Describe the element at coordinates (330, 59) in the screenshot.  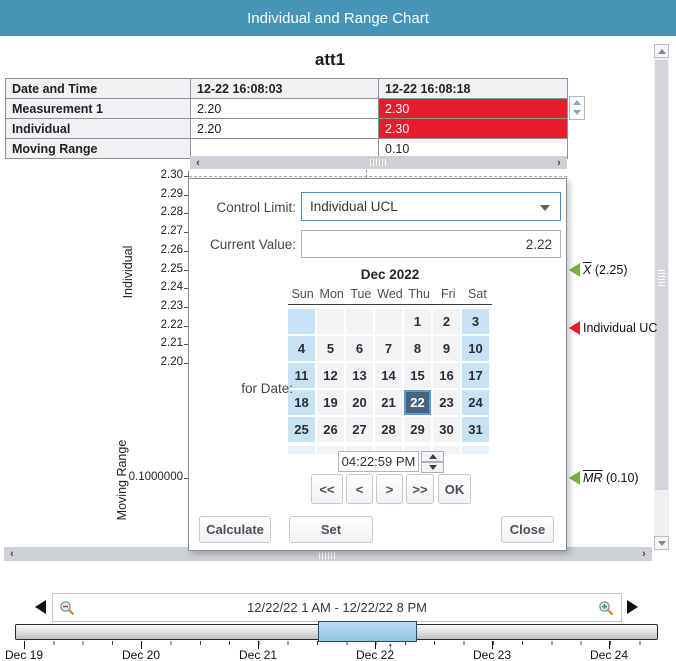
I see `chart-title: att1` at that location.